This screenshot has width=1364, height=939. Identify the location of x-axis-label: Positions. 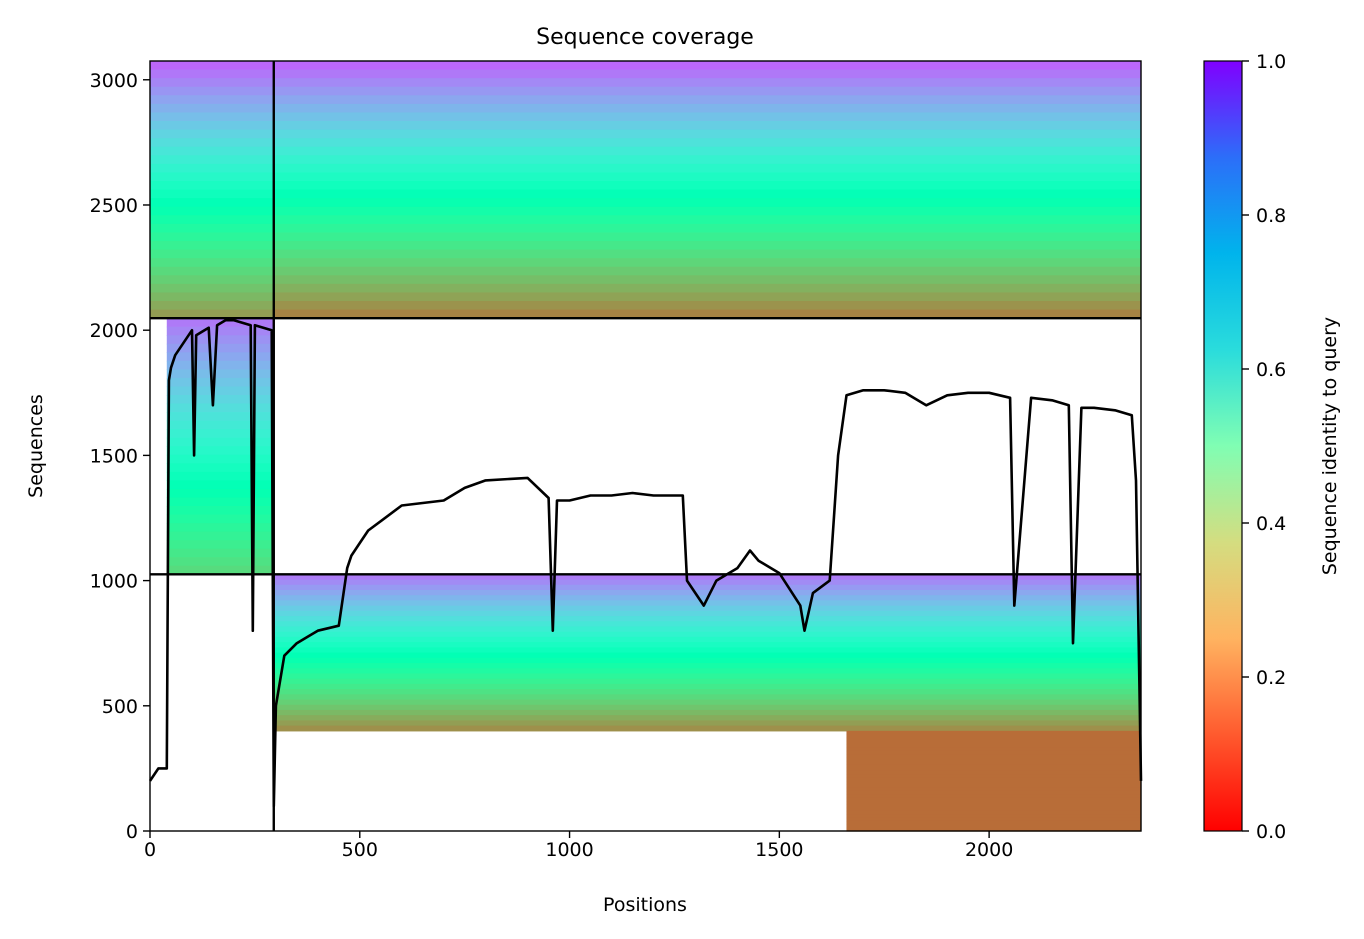
(645, 905).